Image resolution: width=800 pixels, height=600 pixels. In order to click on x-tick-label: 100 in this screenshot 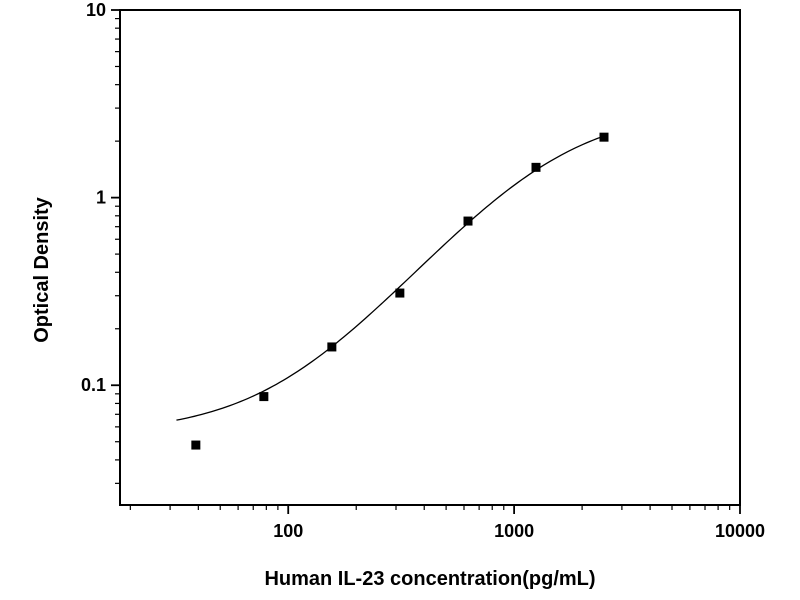, I will do `click(288, 531)`.